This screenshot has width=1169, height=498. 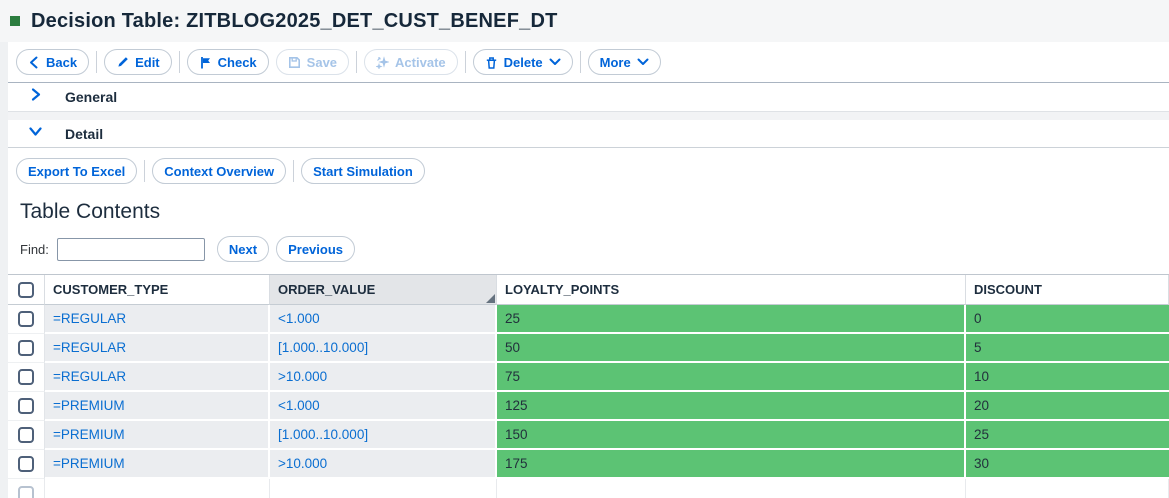 What do you see at coordinates (594, 249) in the screenshot?
I see `find-row: Find: Next Previous` at bounding box center [594, 249].